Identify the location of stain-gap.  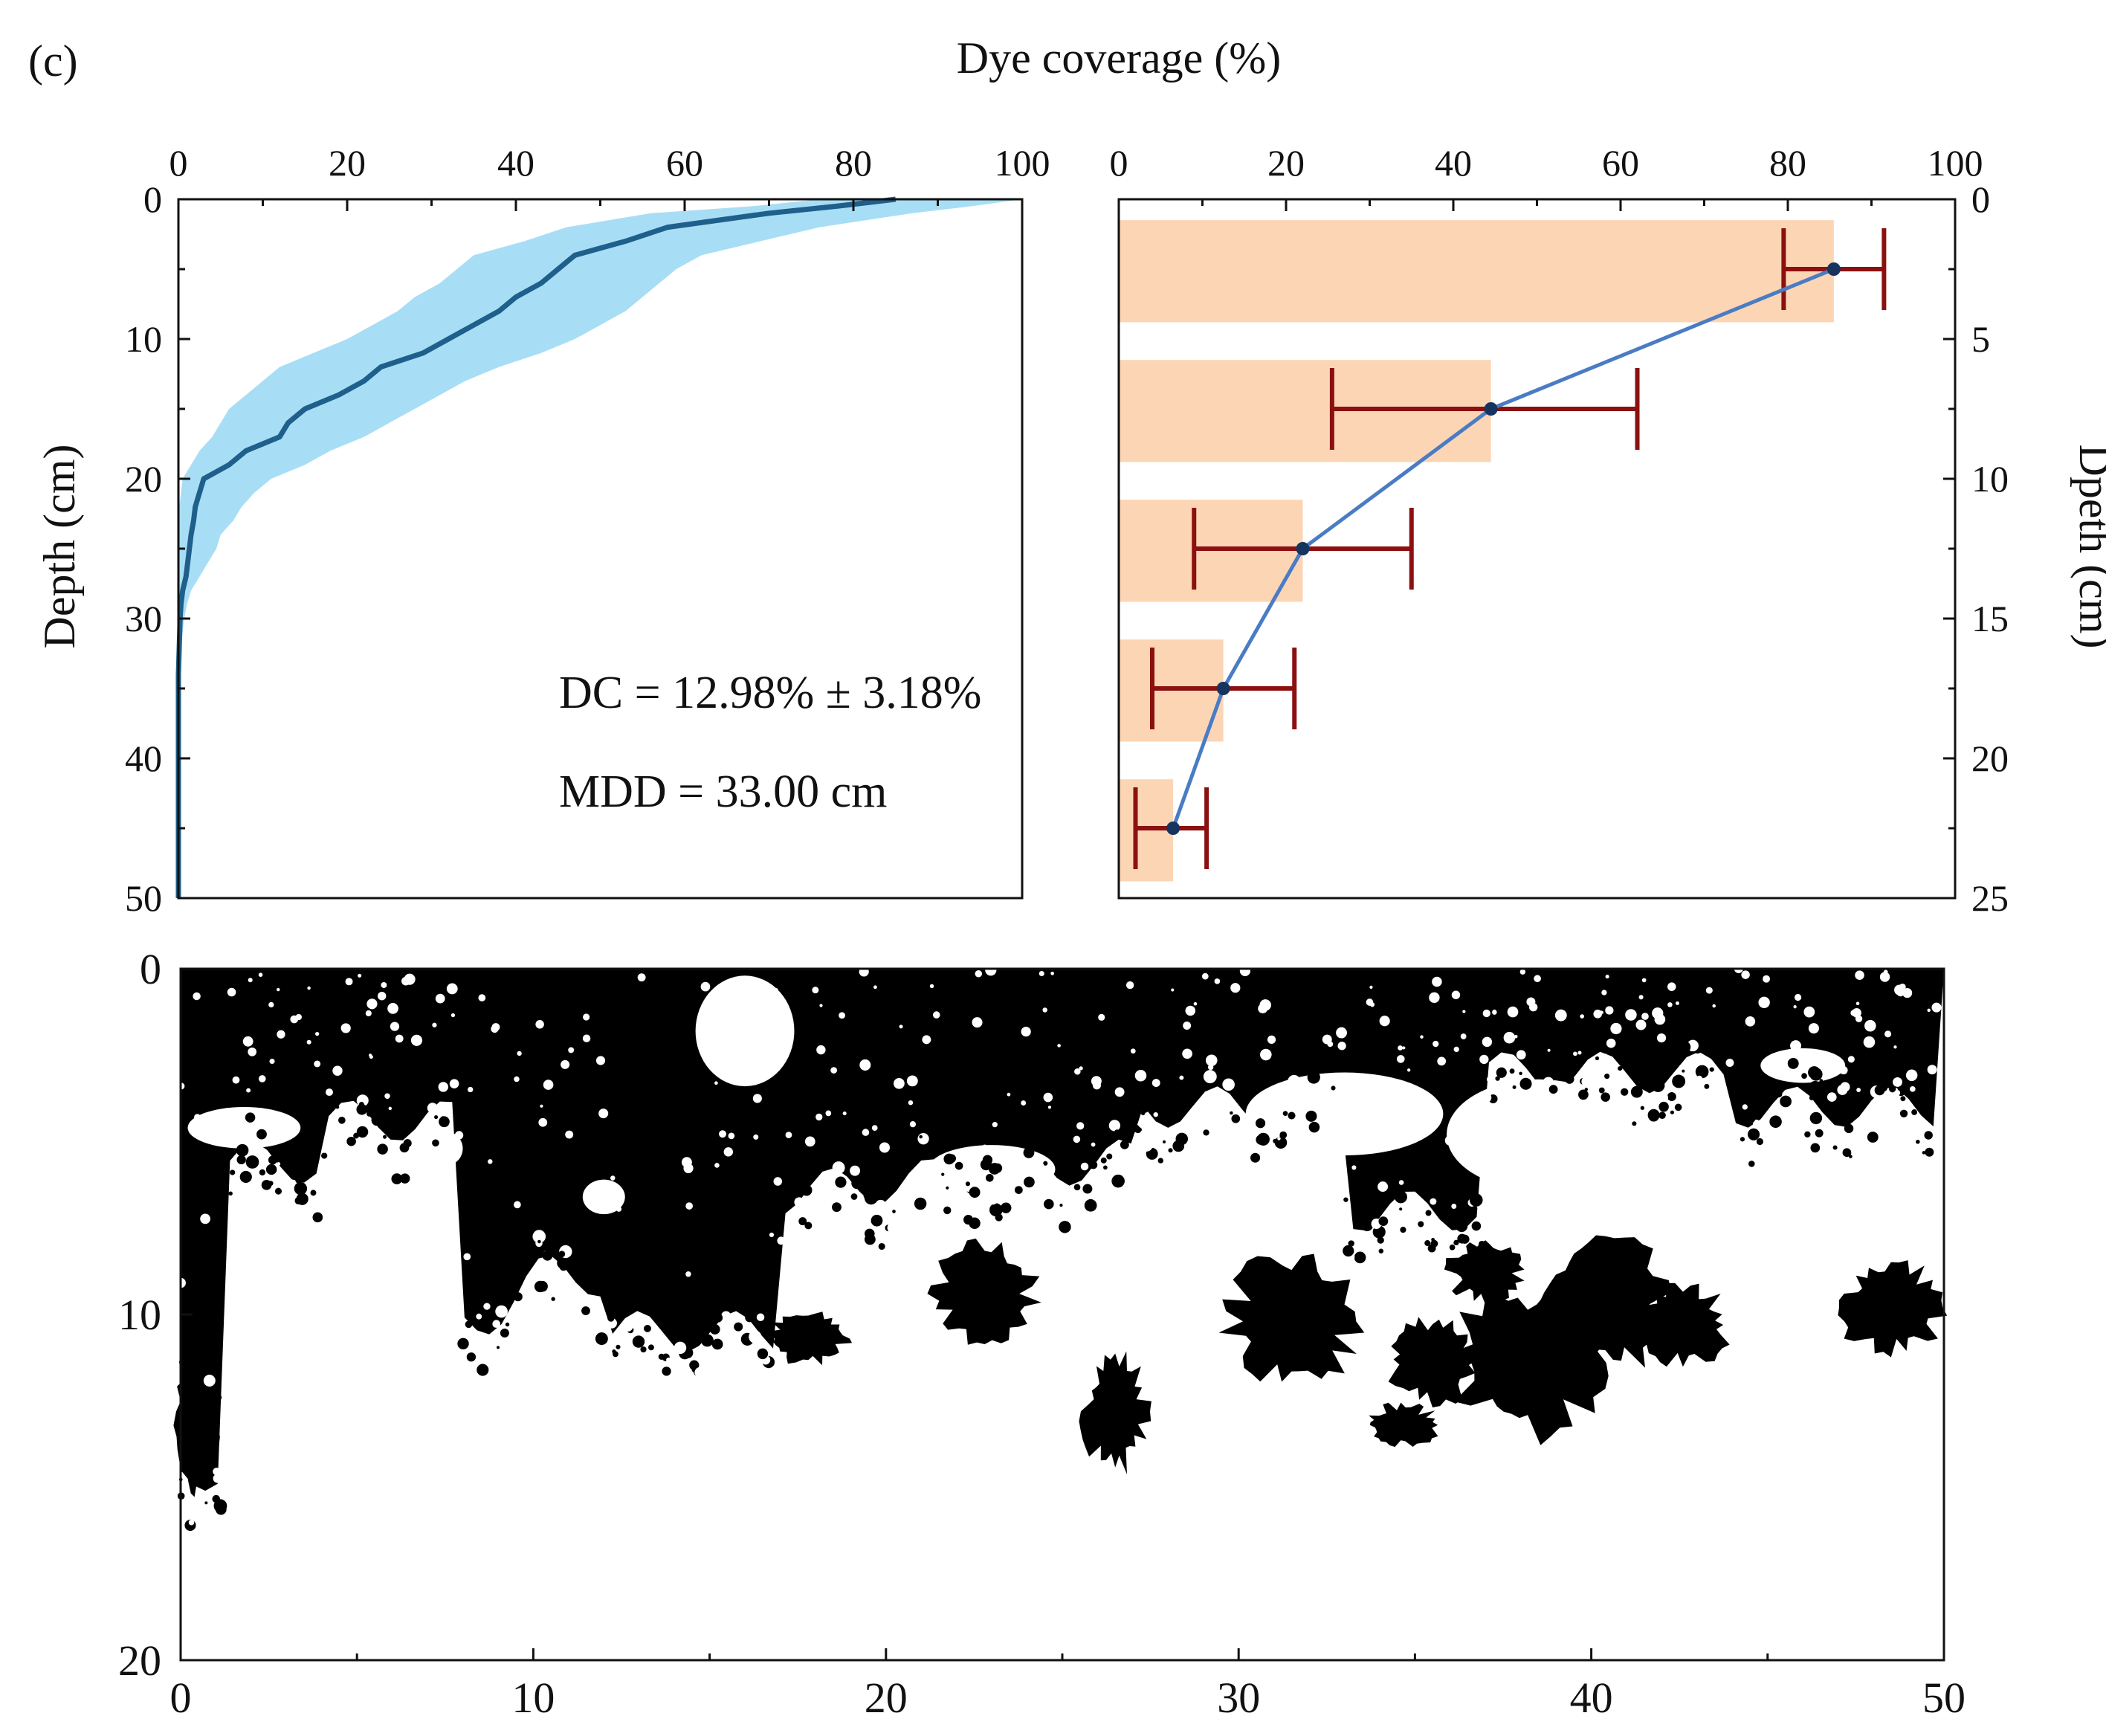
(603, 1197).